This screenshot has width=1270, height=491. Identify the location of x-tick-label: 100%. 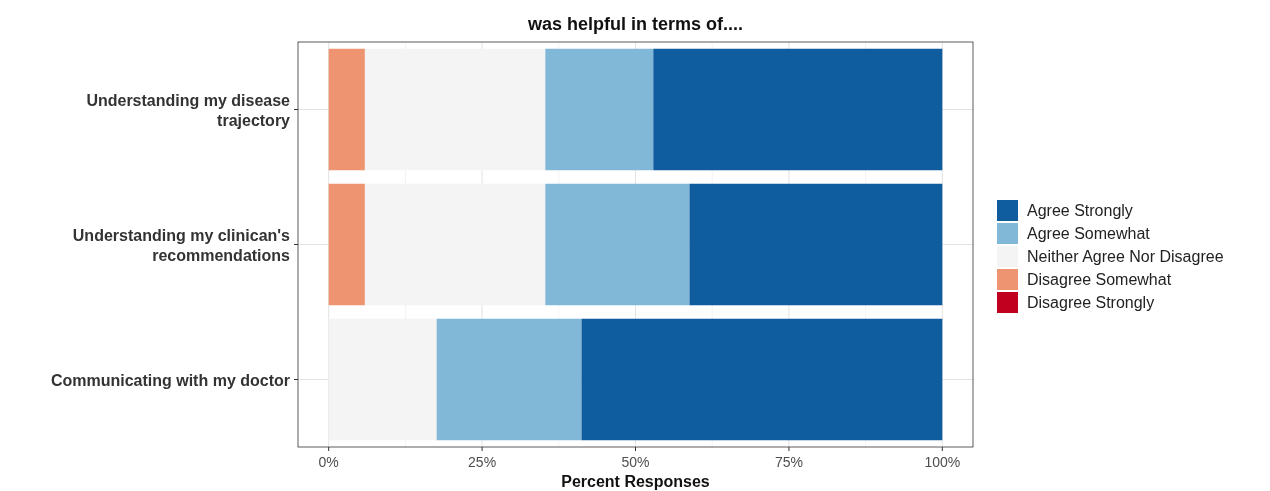
(942, 462).